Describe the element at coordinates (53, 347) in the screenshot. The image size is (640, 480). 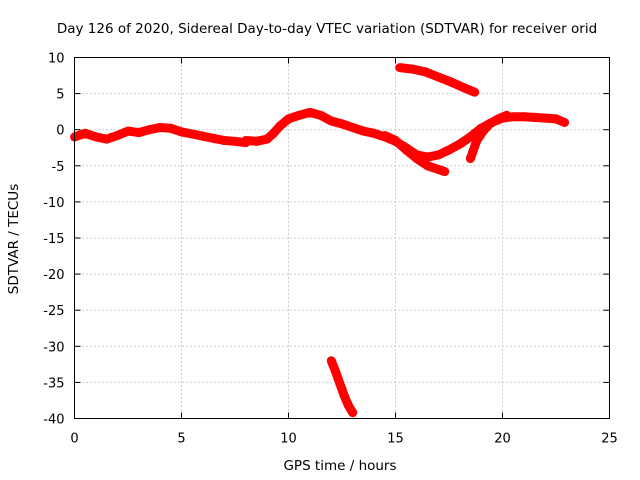
I see `y-tick-label: -30` at that location.